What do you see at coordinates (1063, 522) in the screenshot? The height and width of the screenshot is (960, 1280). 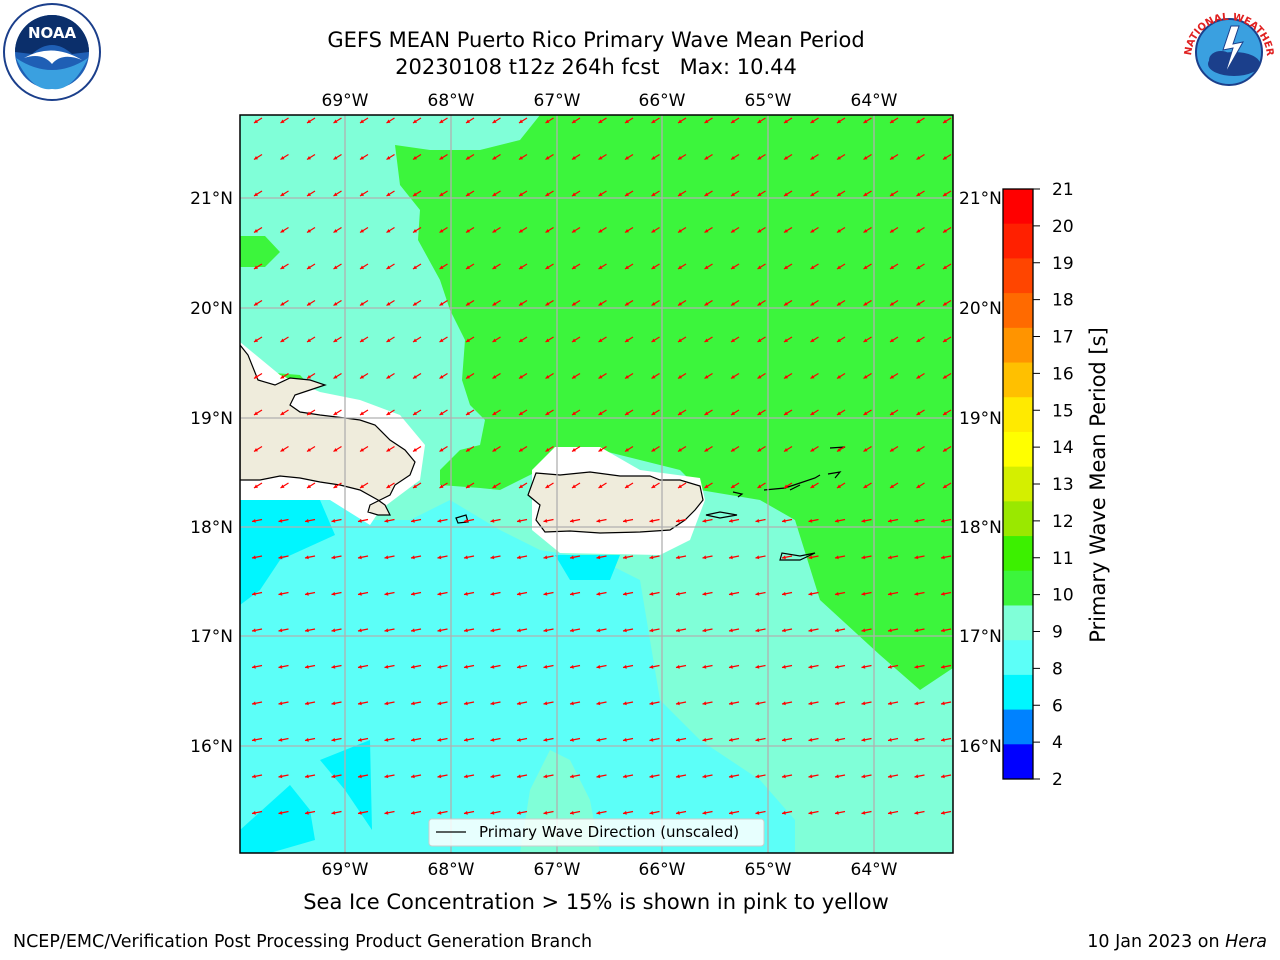 I see `colorbar-tick-label: 12` at bounding box center [1063, 522].